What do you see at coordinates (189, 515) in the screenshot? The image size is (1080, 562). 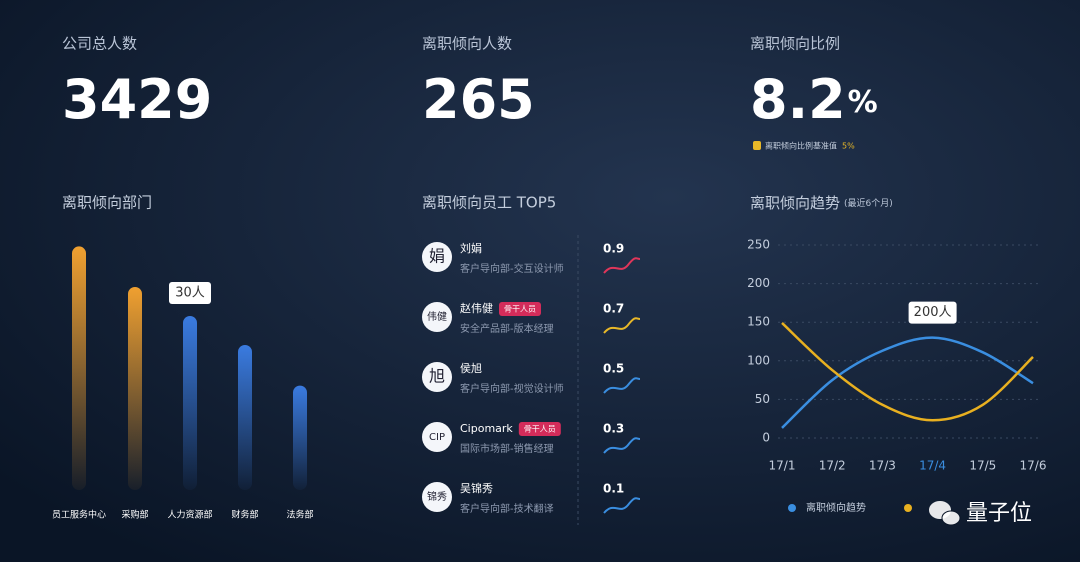 I see `x-tick-label: 人力资源部` at bounding box center [189, 515].